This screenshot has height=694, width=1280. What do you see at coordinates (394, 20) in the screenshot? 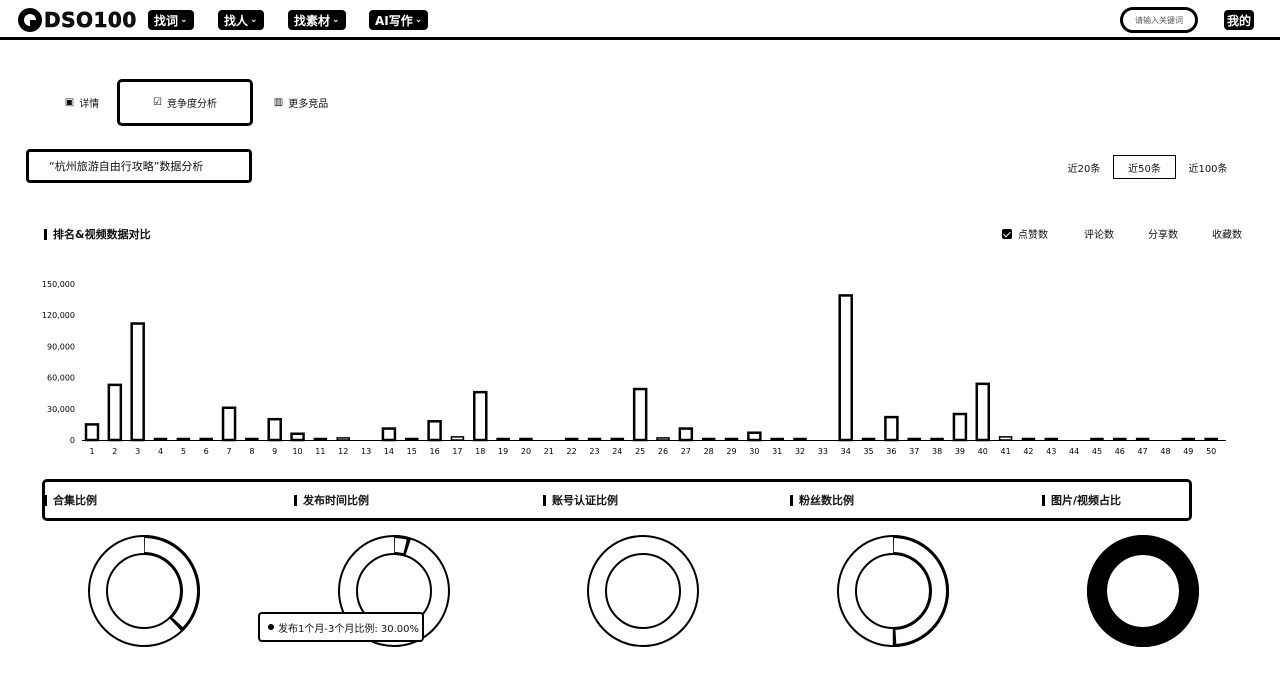
I see `nav-item-label: AI写作` at bounding box center [394, 20].